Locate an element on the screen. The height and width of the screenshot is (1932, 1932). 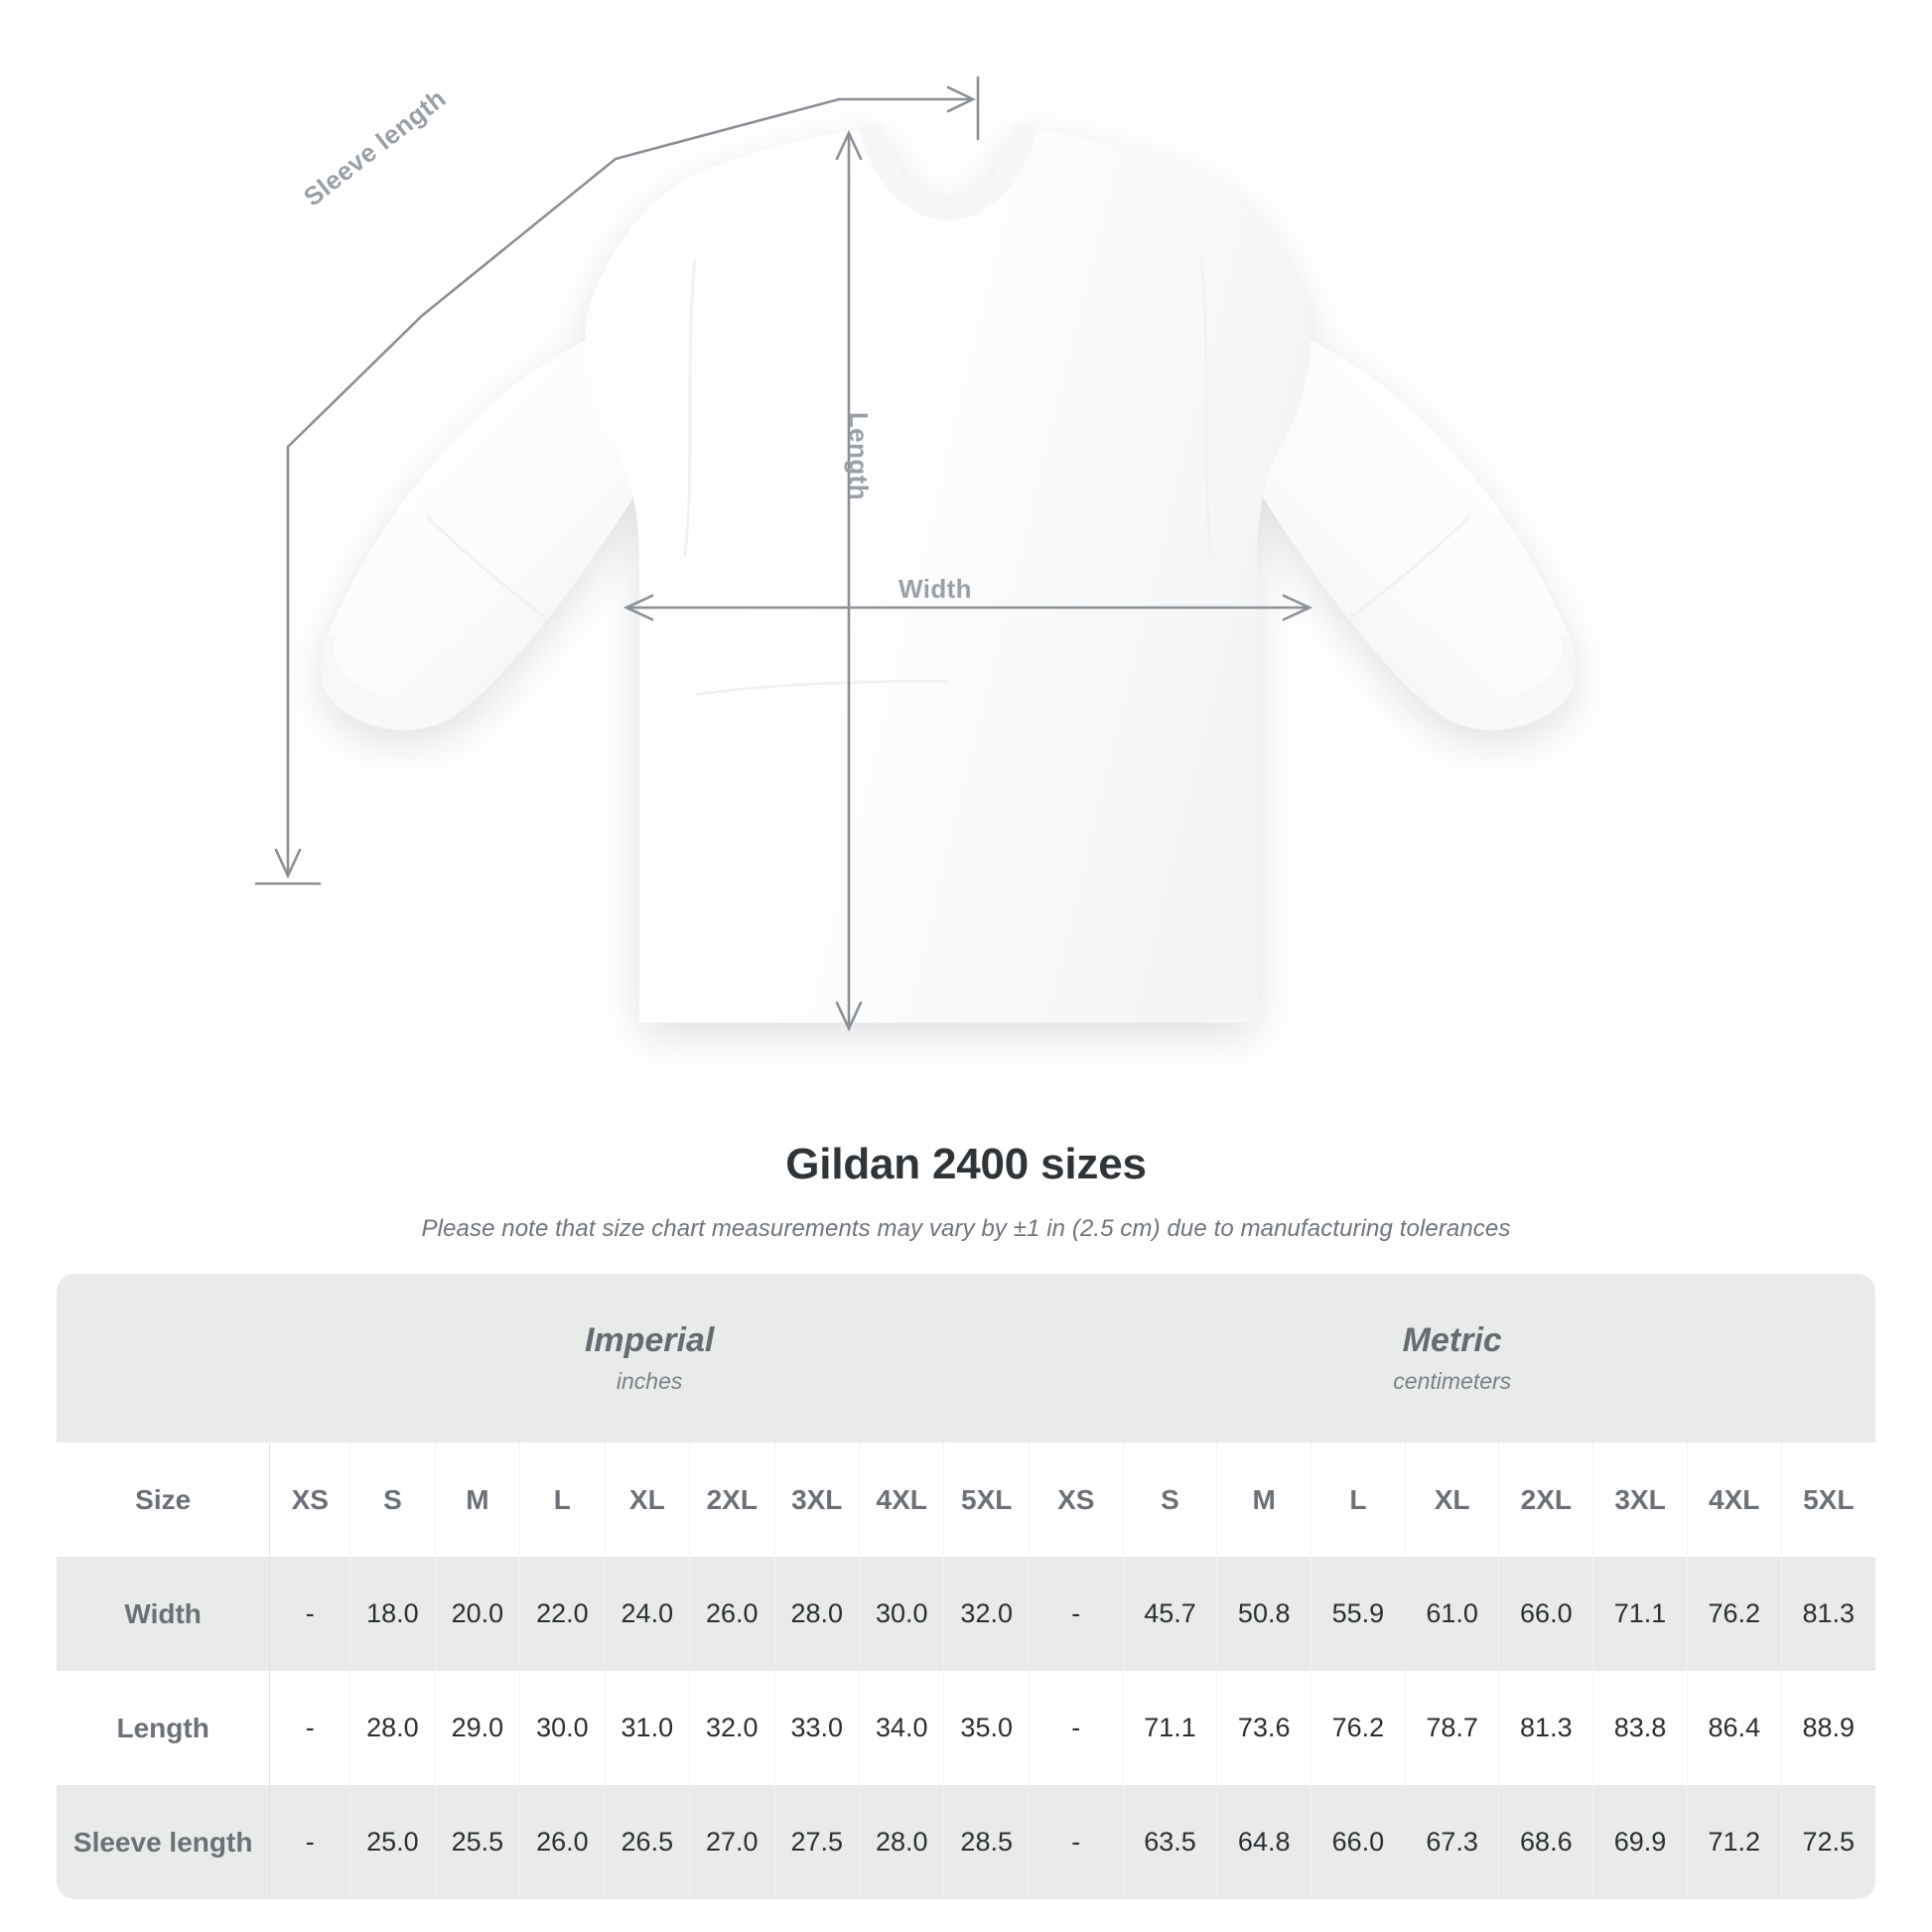
unit-banner-spacer is located at coordinates (163, 1358).